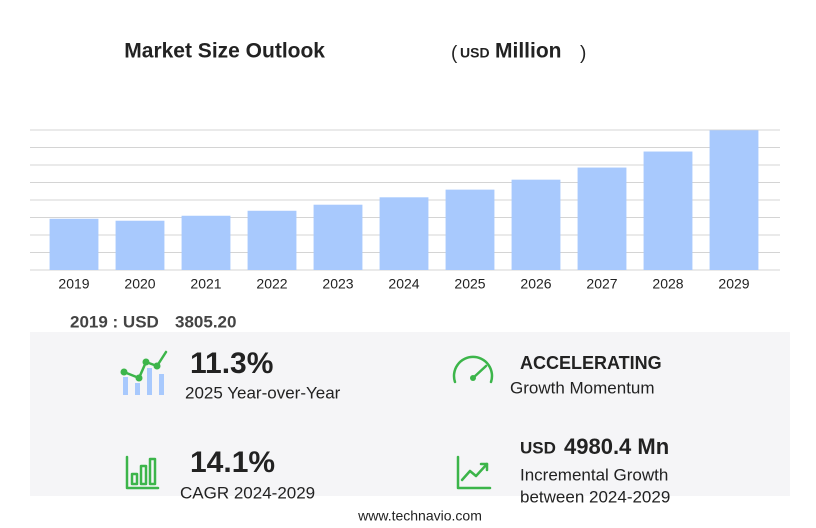 Image resolution: width=816 pixels, height=528 pixels. What do you see at coordinates (271, 284) in the screenshot?
I see `x-tick-label: 2022` at bounding box center [271, 284].